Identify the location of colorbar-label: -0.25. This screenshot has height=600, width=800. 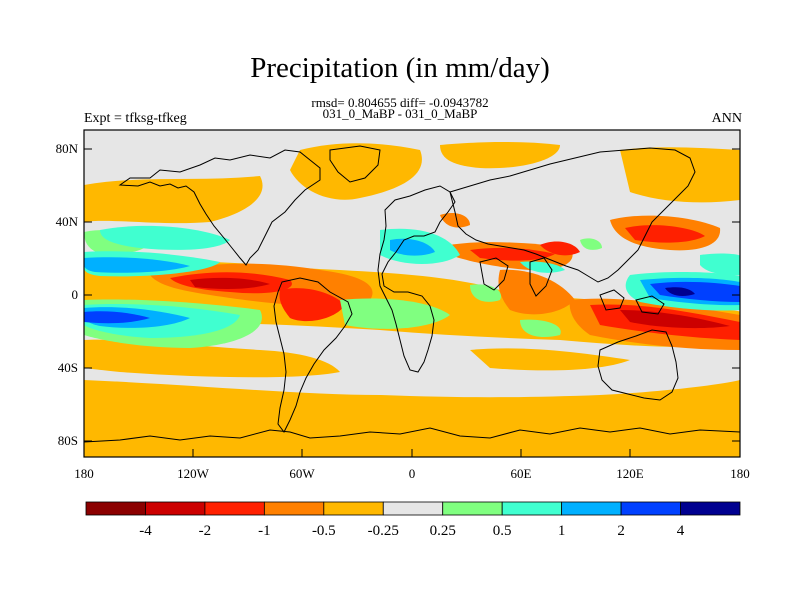
(383, 531).